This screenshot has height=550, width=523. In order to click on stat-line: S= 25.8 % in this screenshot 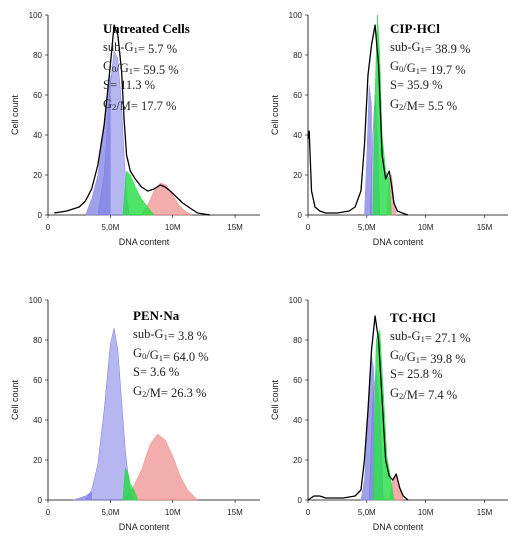, I will do `click(416, 374)`.